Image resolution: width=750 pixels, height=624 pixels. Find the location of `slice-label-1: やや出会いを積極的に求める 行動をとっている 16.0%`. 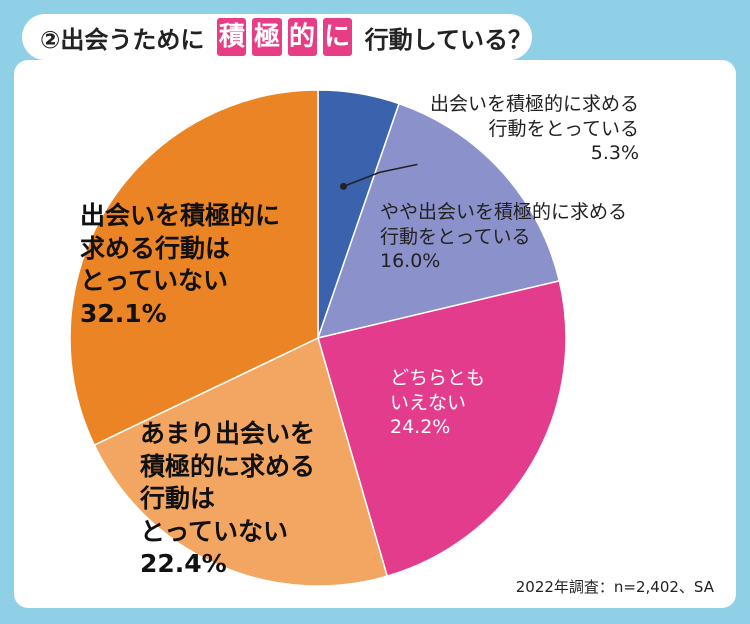

slice-label-1: やや出会いを積極的に求める 行動をとっている 16.0% is located at coordinates (503, 237).